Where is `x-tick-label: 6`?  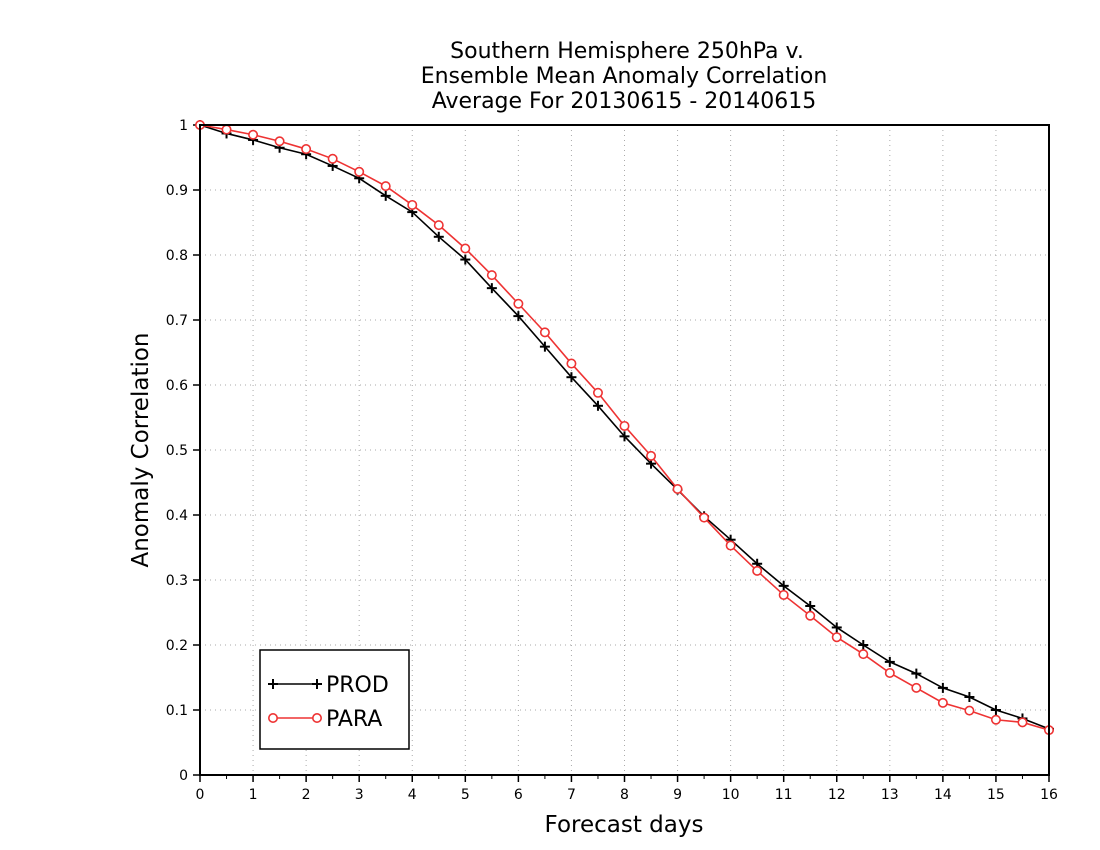 x-tick-label: 6 is located at coordinates (518, 795).